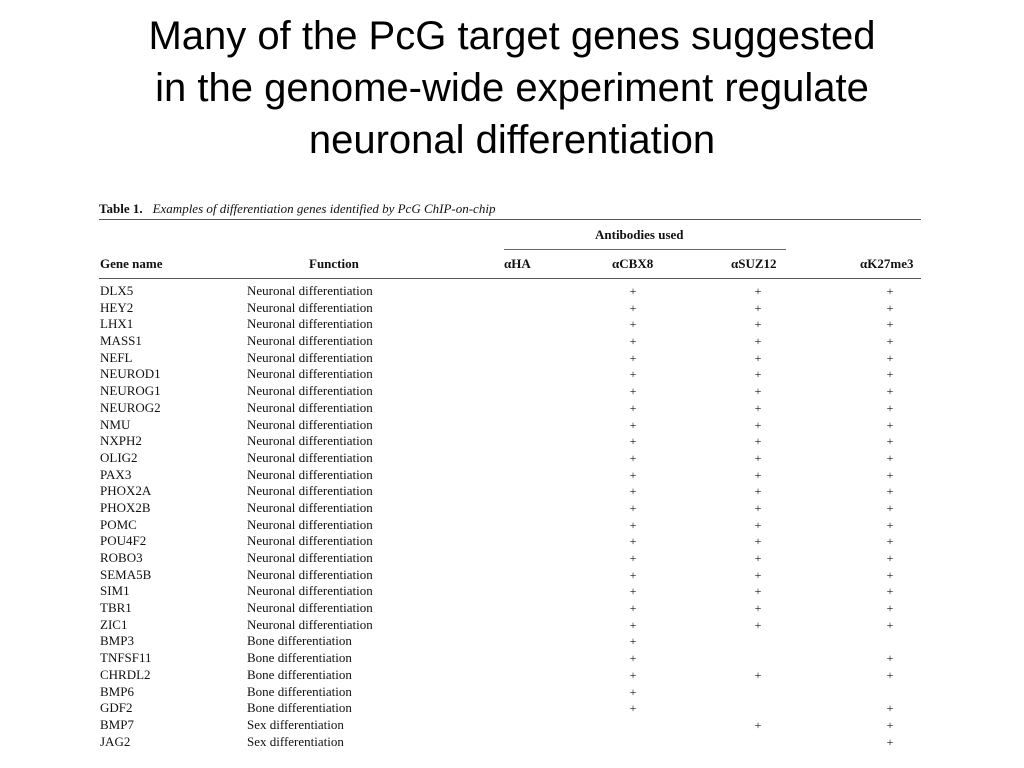  I want to click on table-row: JAG2 Sex differentiation +, so click(510, 742).